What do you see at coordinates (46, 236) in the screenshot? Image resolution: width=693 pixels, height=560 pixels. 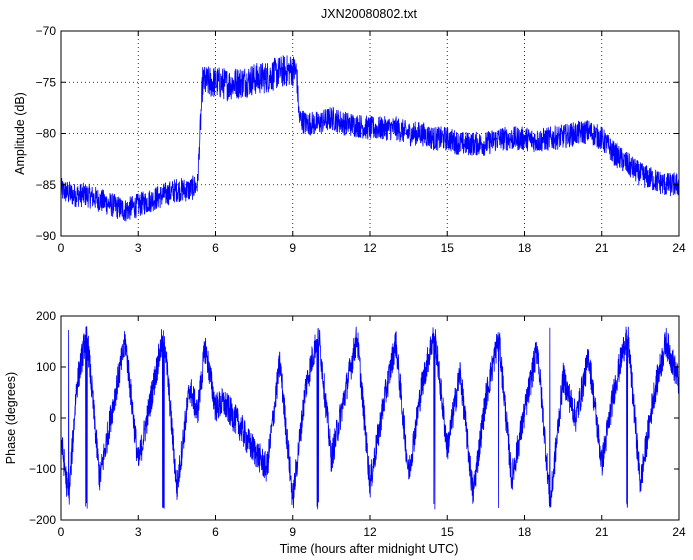 I see `y-tick-label: −90` at bounding box center [46, 236].